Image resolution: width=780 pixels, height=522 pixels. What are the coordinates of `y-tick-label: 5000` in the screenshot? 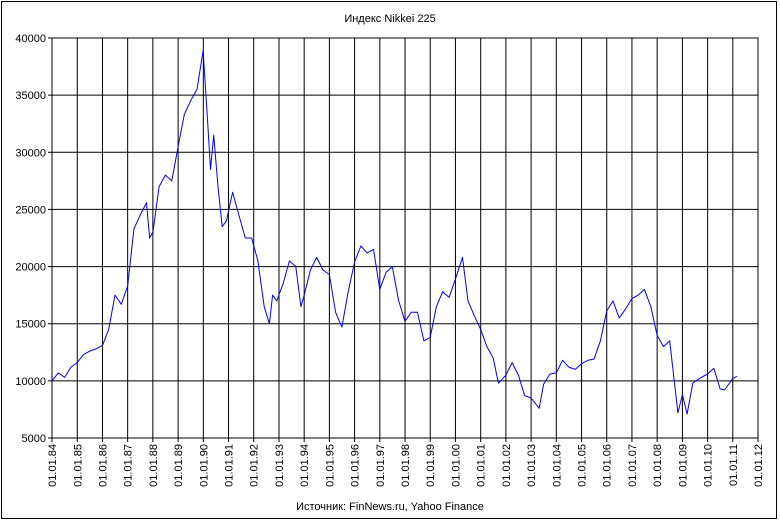 It's located at (34, 439).